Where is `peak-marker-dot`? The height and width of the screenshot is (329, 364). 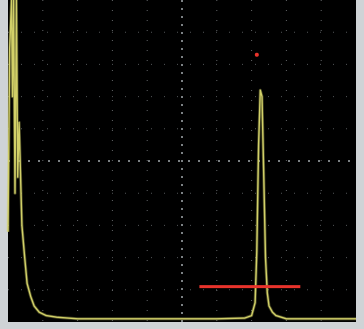 peak-marker-dot is located at coordinates (256, 54).